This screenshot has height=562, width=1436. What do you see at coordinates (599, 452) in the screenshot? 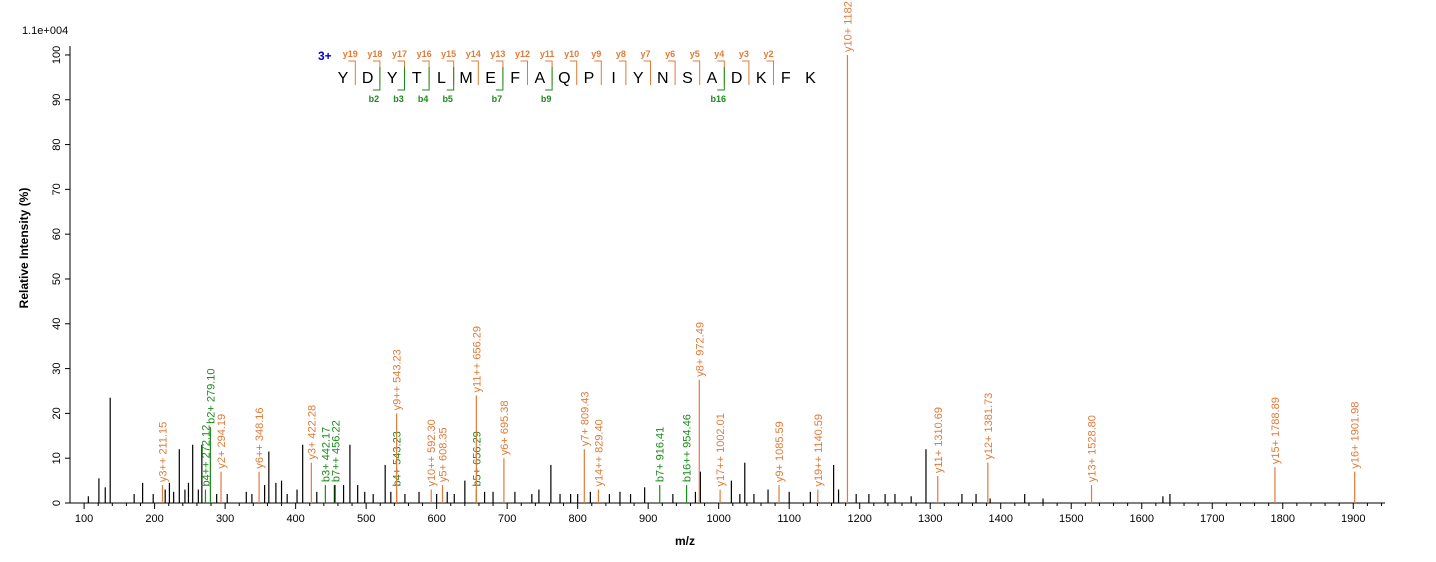
I see `peak-label: y14++ 829.40` at bounding box center [599, 452].